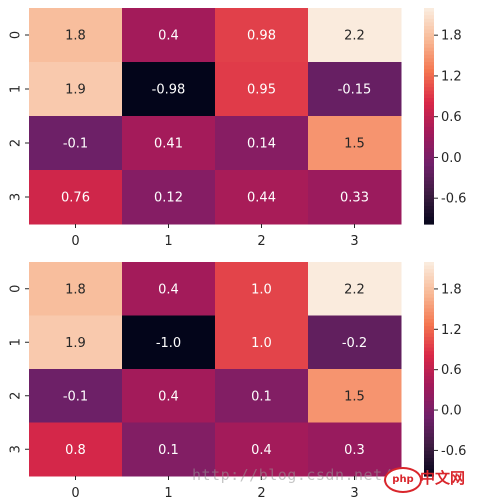 The width and height of the screenshot is (479, 499). What do you see at coordinates (16, 449) in the screenshot?
I see `y-tick-label: 3` at bounding box center [16, 449].